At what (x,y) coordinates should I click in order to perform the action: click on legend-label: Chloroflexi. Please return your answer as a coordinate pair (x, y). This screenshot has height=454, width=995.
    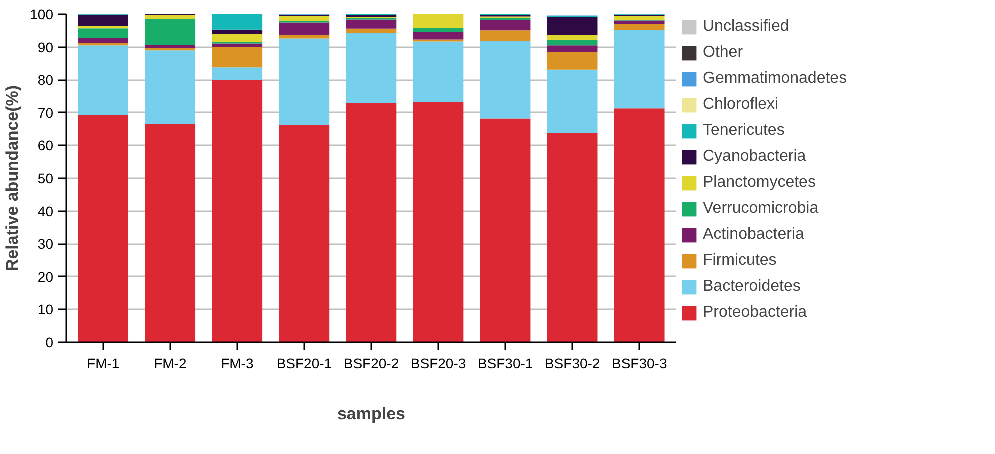
    Looking at the image, I should click on (741, 105).